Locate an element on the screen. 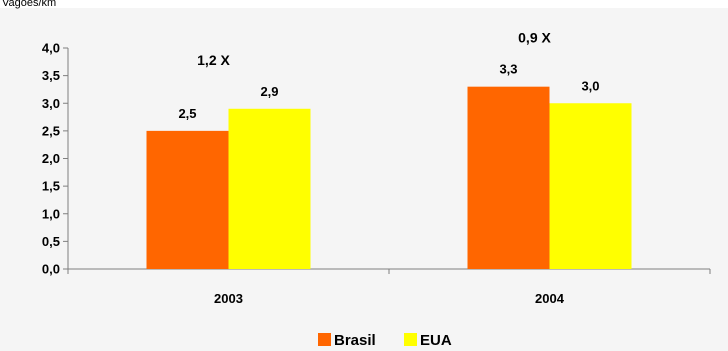 This screenshot has width=728, height=351. y-tick-label: 0,0 is located at coordinates (51, 269).